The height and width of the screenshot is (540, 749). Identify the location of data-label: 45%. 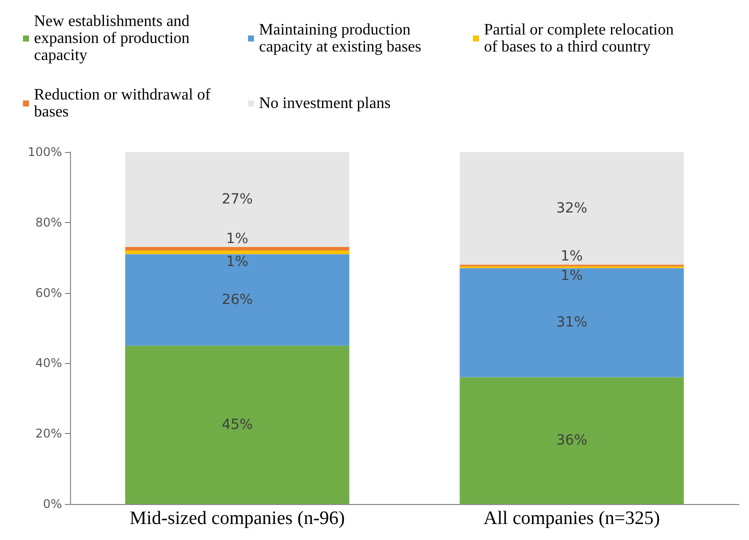
(237, 424).